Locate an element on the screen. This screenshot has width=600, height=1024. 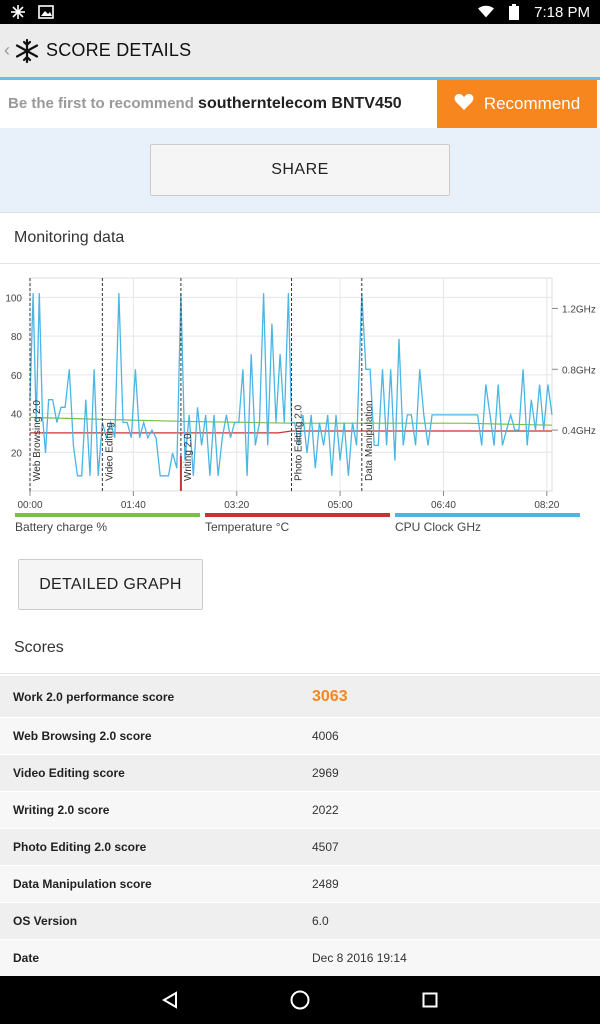
app-bar: ‹ SCORE DETAILS is located at coordinates (300, 52).